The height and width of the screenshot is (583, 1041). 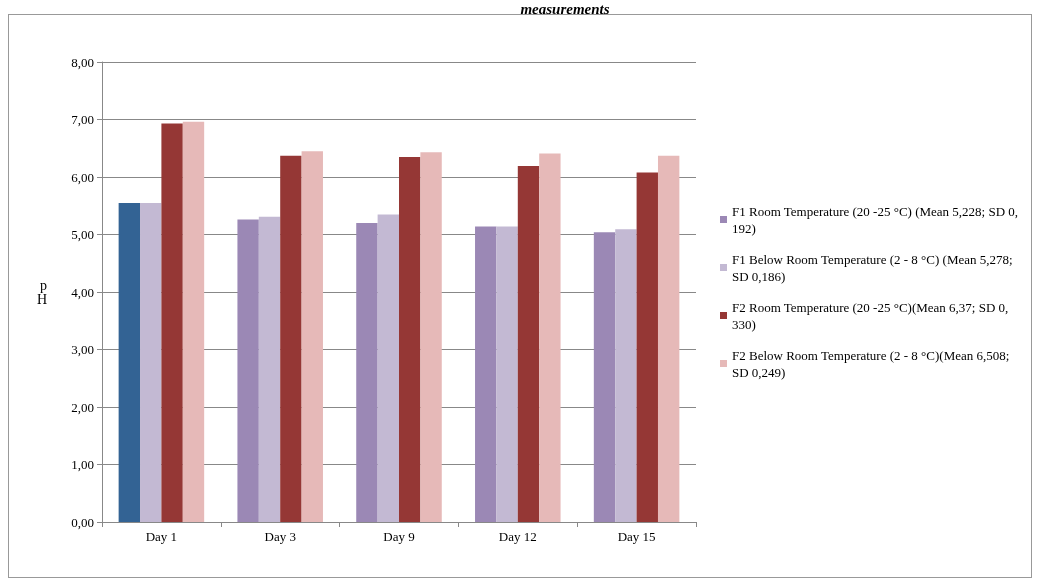 I want to click on chart-title: measurements, so click(x=565, y=8).